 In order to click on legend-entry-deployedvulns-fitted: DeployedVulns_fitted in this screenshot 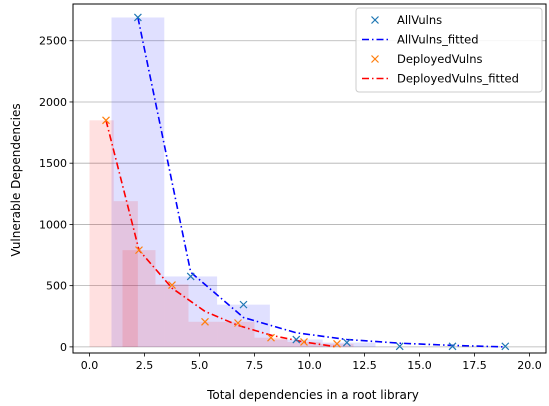, I will do `click(440, 79)`.